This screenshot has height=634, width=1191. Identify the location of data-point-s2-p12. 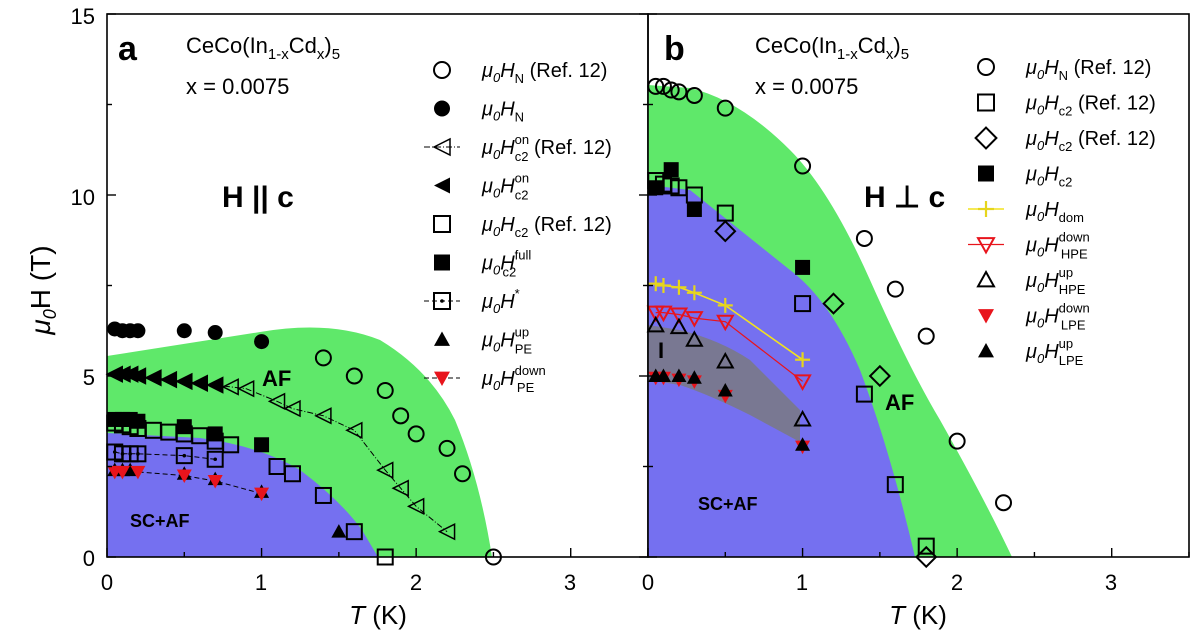
(292, 408).